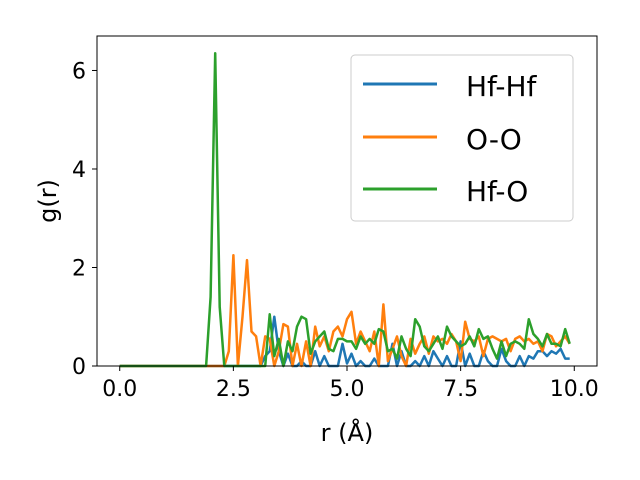 This screenshot has height=480, width=640. Describe the element at coordinates (574, 389) in the screenshot. I see `x-tick-label: 10.0` at that location.